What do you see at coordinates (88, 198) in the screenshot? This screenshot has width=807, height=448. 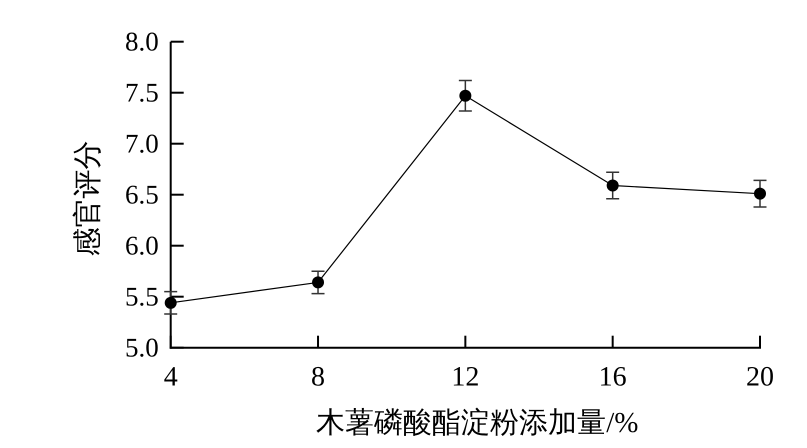 I see `ylabel: 感官评分` at bounding box center [88, 198].